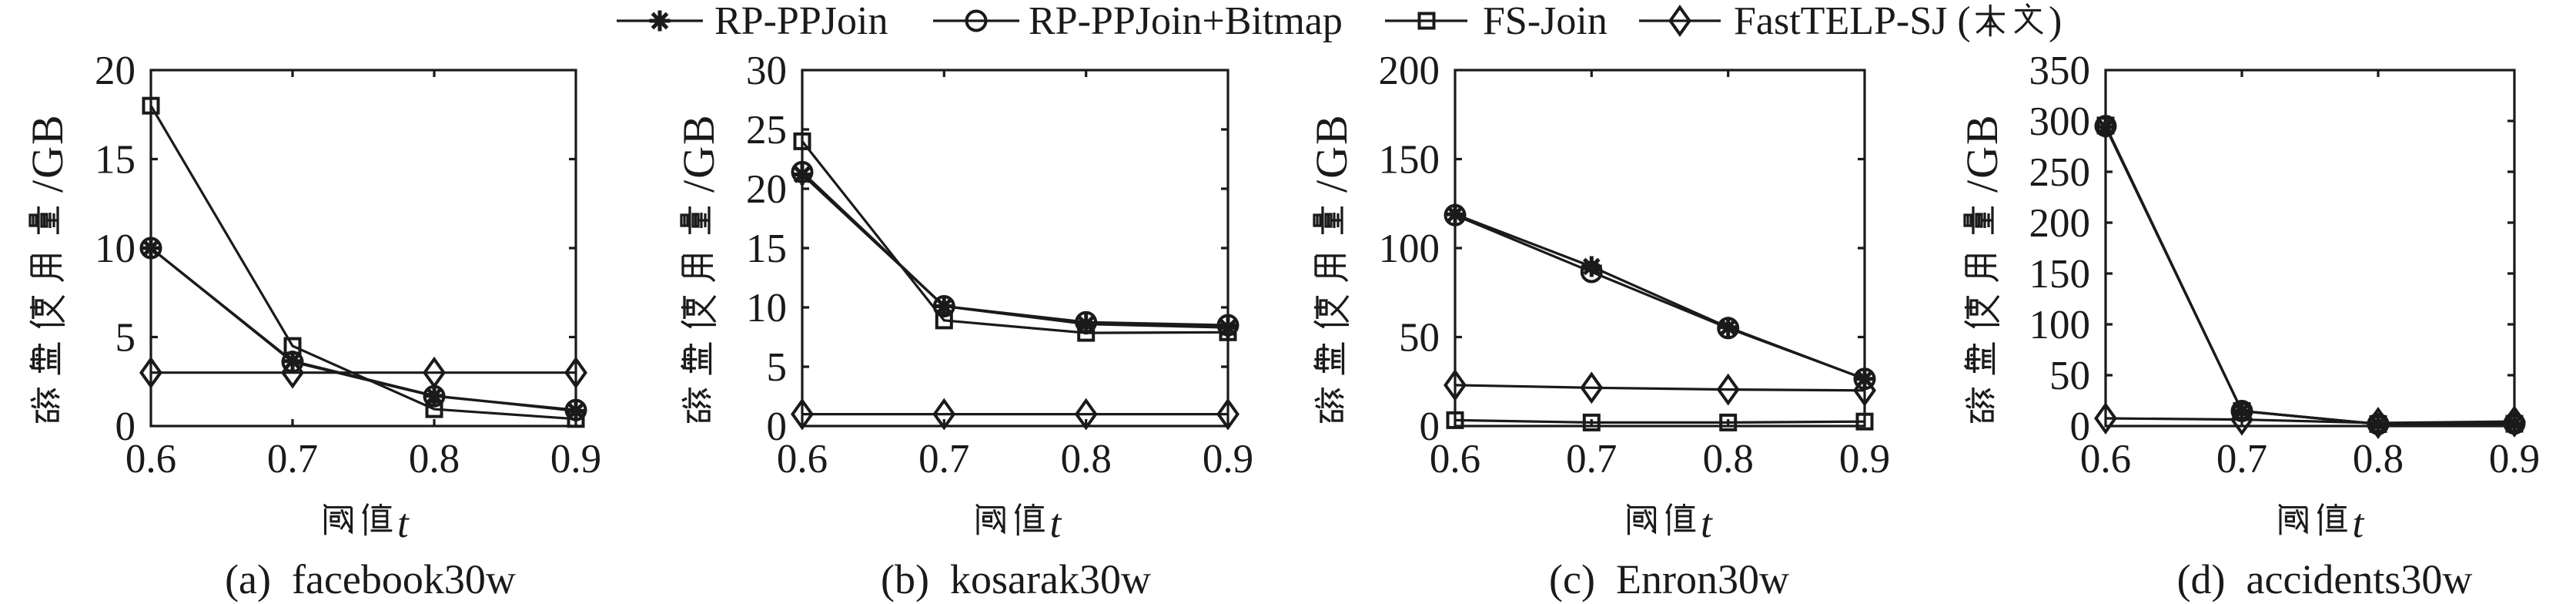 Image resolution: width=2576 pixels, height=604 pixels. What do you see at coordinates (1669, 579) in the screenshot?
I see `svg-text: (c) Enron30w` at bounding box center [1669, 579].